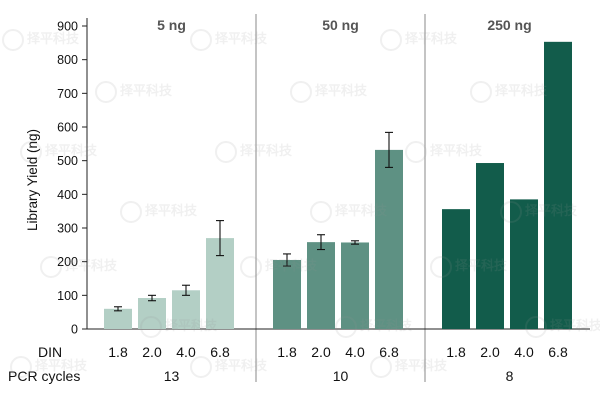 The width and height of the screenshot is (600, 400). I want to click on y-tick-label: 100, so click(67, 296).